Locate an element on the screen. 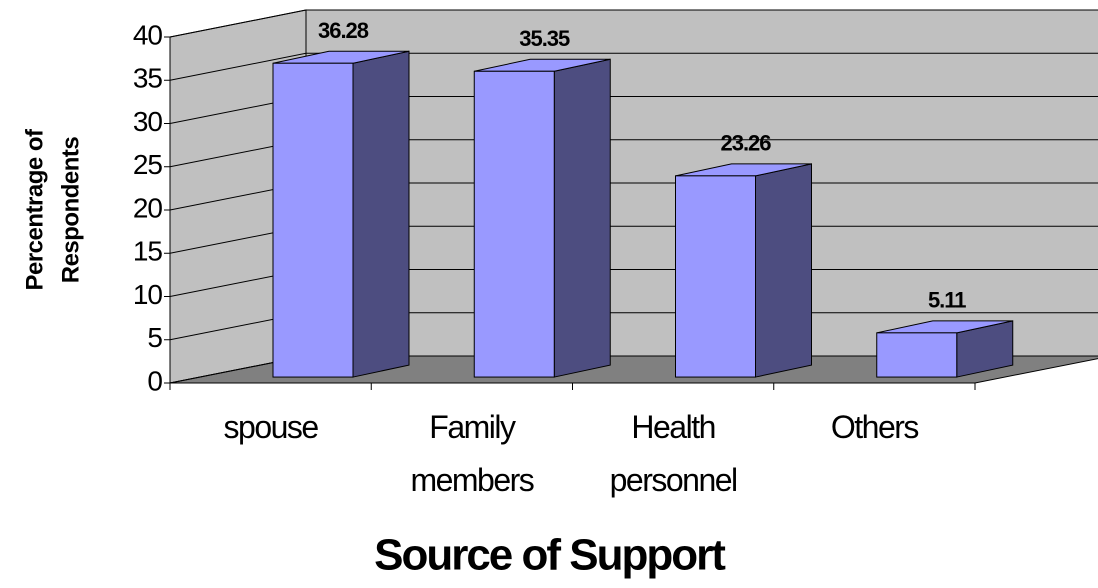  y-tick-label: 30 is located at coordinates (148, 121).